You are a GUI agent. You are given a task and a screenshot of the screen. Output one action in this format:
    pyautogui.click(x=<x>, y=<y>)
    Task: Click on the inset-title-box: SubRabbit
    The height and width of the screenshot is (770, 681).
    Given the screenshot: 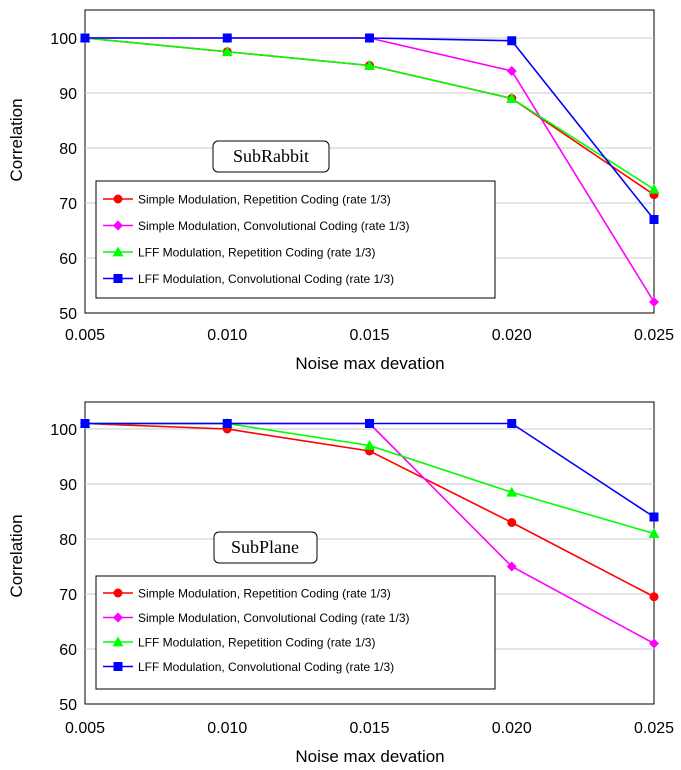 What is the action you would take?
    pyautogui.click(x=271, y=156)
    